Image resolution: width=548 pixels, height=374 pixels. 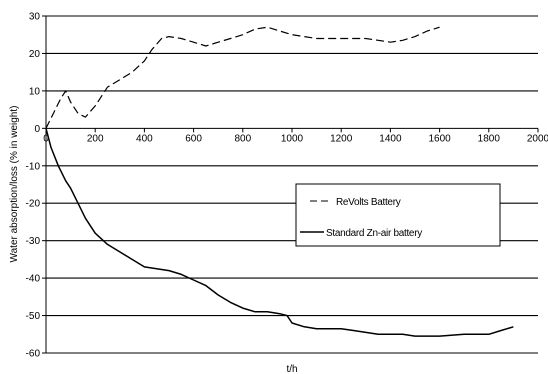 I want to click on y-tick-label: 10, so click(x=35, y=91).